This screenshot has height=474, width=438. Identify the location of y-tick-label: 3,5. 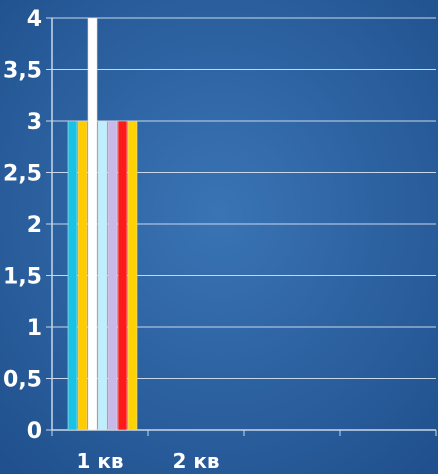
(22, 71).